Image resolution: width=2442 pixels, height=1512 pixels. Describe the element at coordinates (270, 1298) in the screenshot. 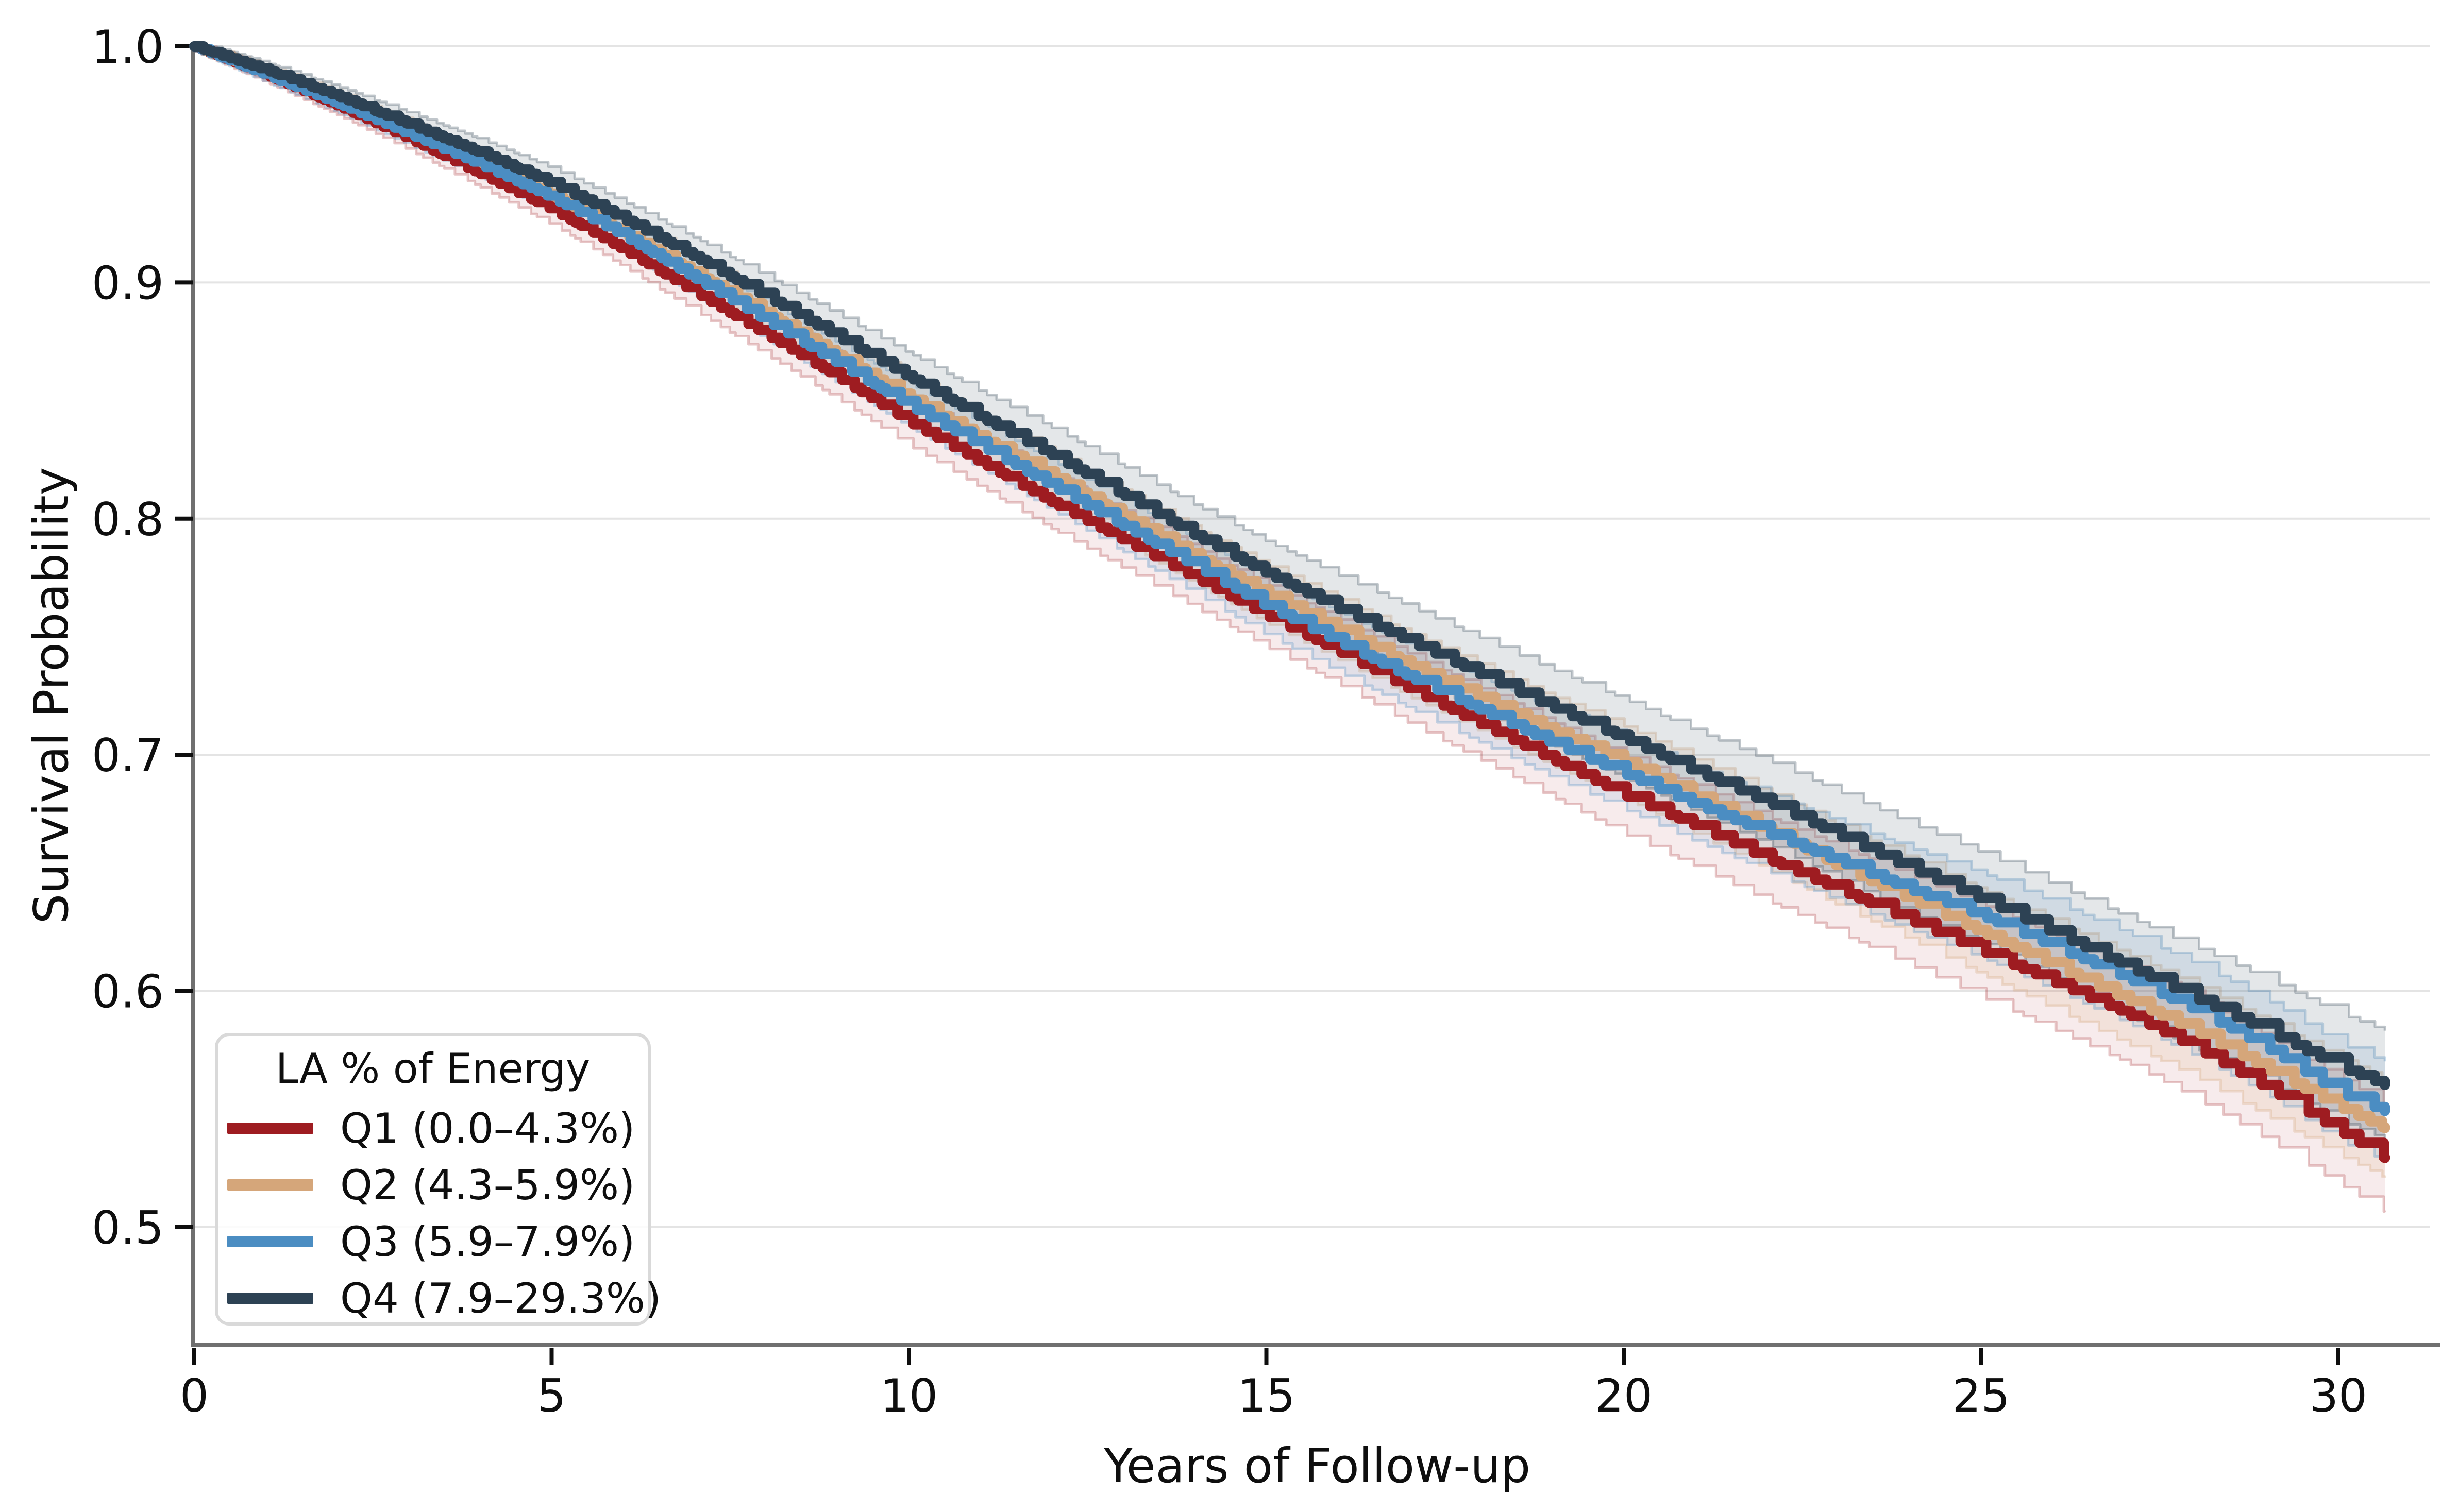

I see `legend-swatch-q4` at that location.